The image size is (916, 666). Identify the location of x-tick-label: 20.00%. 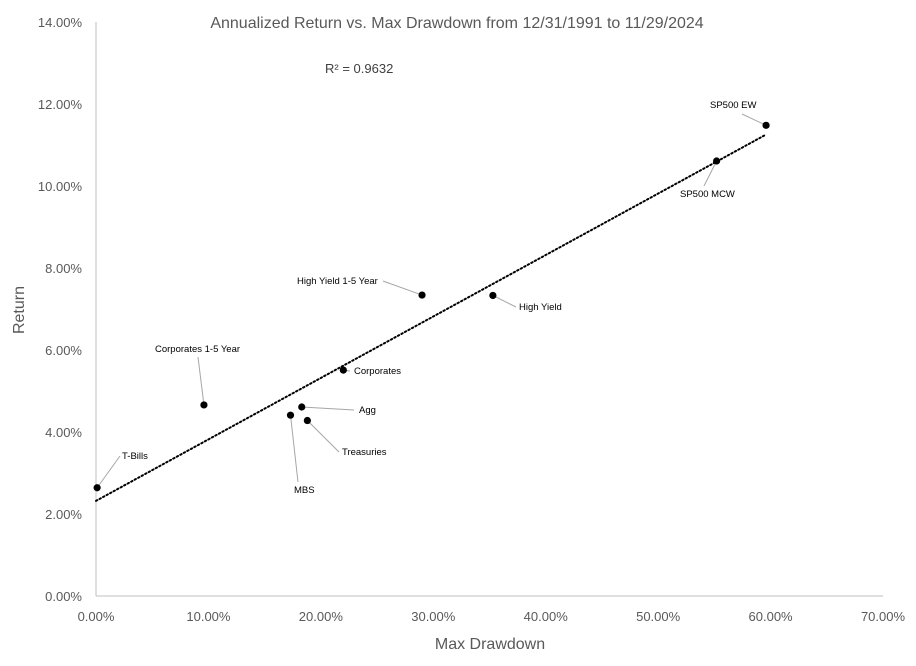
(321, 616).